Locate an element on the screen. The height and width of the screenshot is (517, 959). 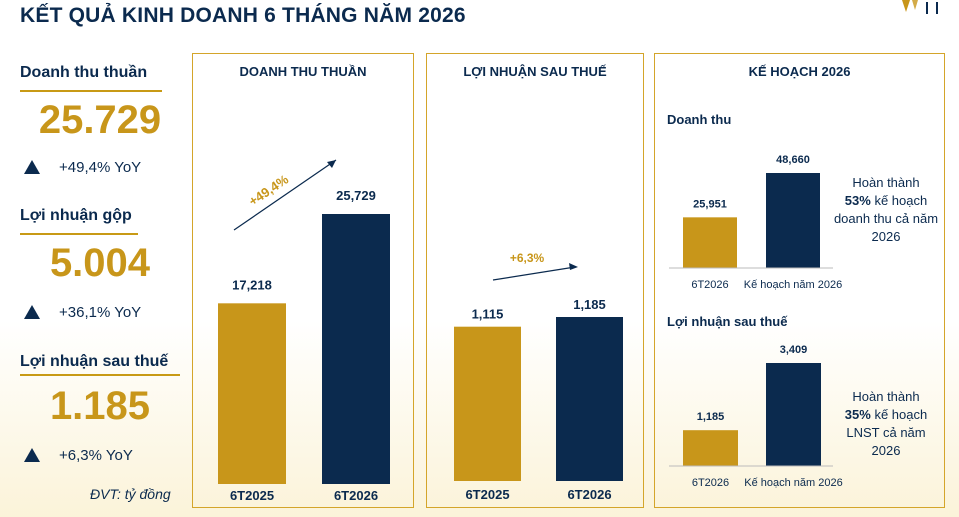
plan-profit-note: Hoàn thành 35% kế hoạch LNST cả năm 2026 is located at coordinates (886, 424).